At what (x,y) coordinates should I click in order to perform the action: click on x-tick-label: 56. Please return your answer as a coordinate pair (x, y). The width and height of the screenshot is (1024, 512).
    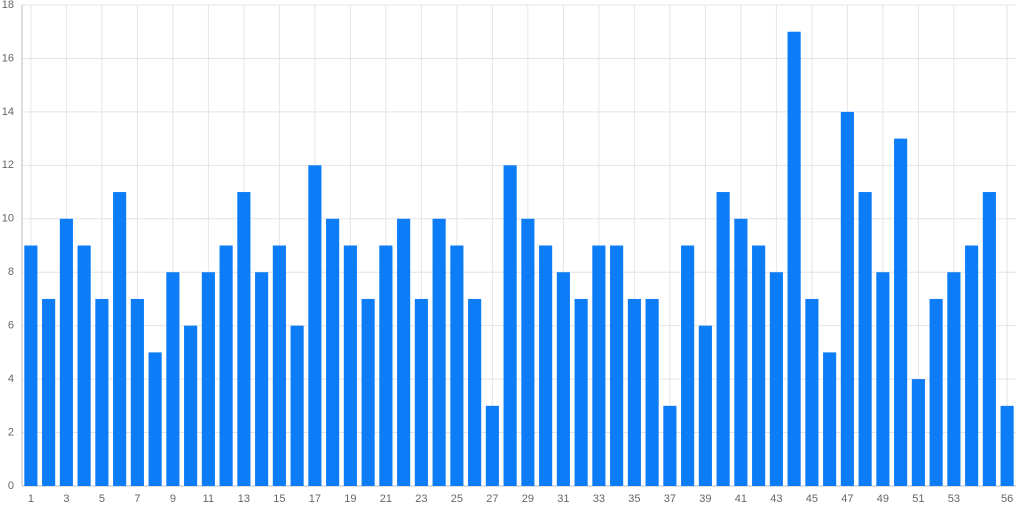
    Looking at the image, I should click on (1007, 499).